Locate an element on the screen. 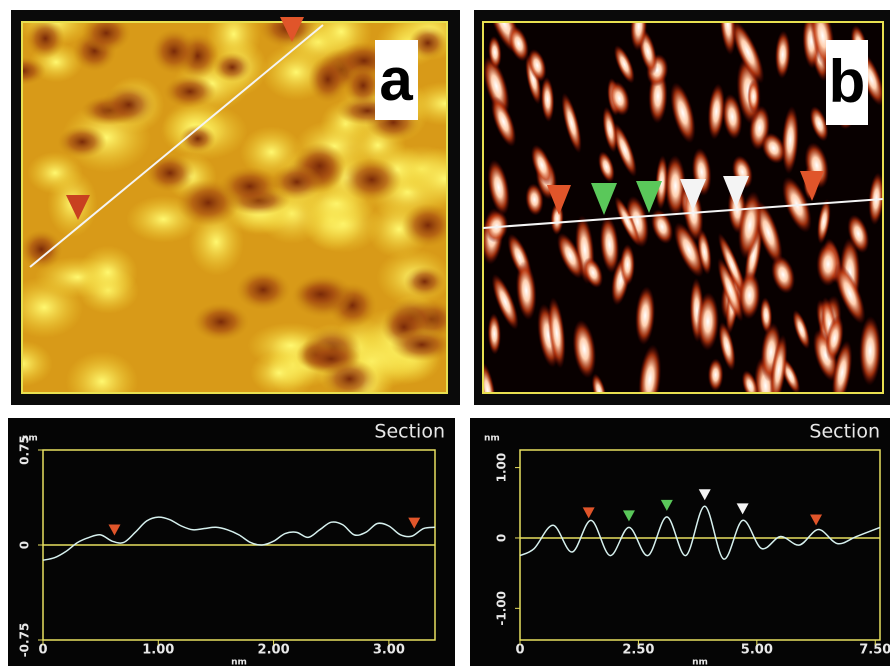 The width and height of the screenshot is (890, 666). y-tick-label: -1.00 is located at coordinates (502, 608).